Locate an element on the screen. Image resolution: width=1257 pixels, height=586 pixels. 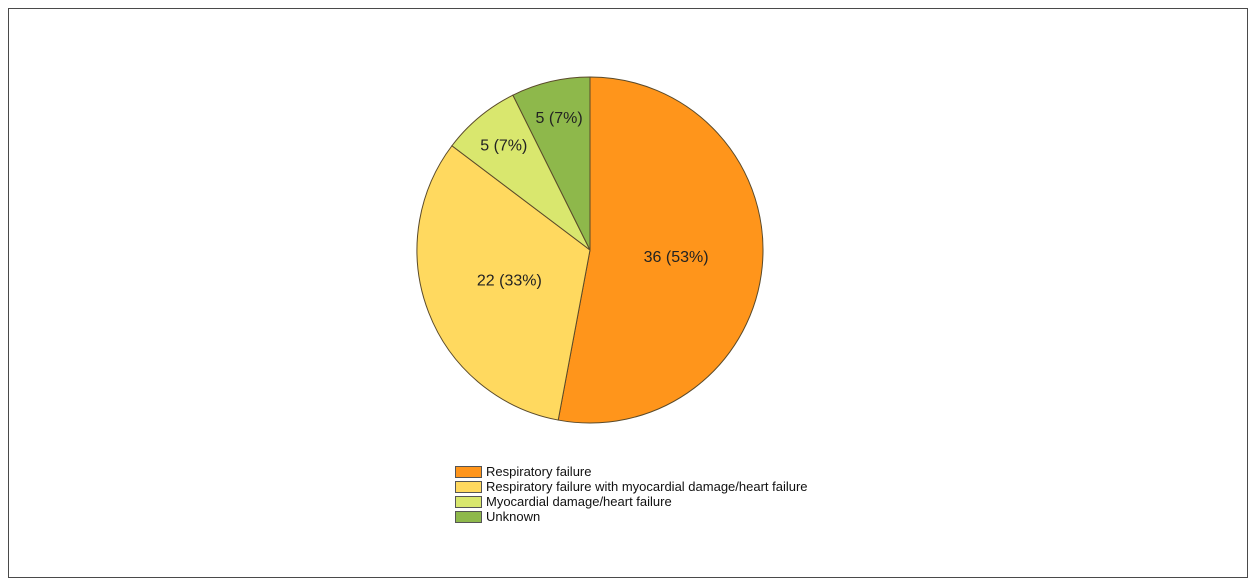
legend-item-respiratory-failure: Respiratory failure is located at coordinates (631, 471).